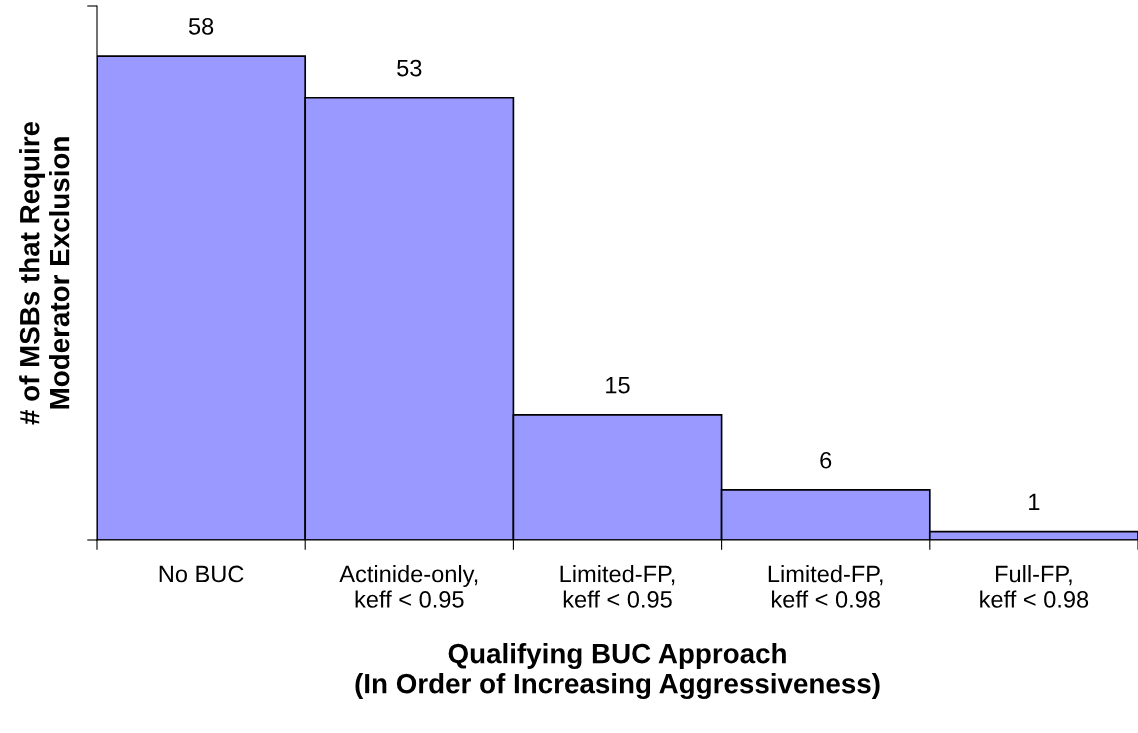 This screenshot has height=733, width=1138. I want to click on x-tick-label: Full-FP, keff < 0.98, so click(1034, 586).